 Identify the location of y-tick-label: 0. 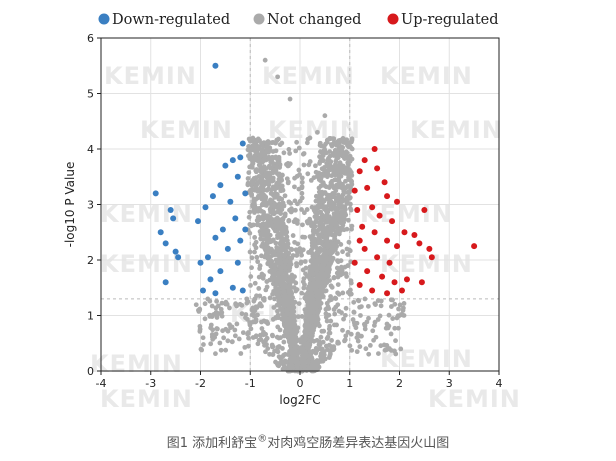
(90, 371).